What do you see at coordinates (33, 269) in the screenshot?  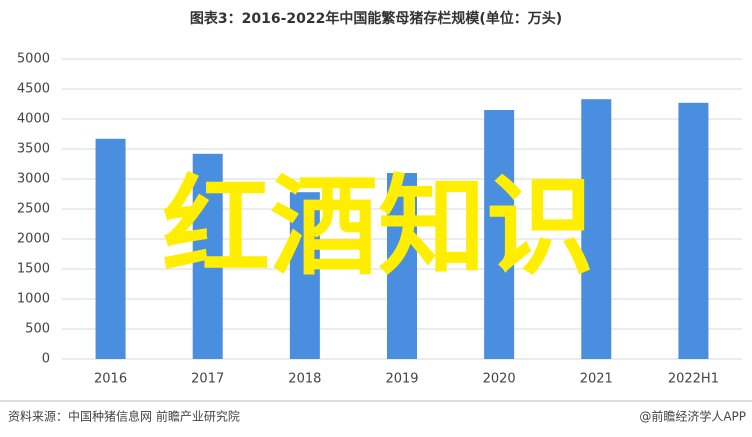 I see `y-tick-label: 1500` at bounding box center [33, 269].